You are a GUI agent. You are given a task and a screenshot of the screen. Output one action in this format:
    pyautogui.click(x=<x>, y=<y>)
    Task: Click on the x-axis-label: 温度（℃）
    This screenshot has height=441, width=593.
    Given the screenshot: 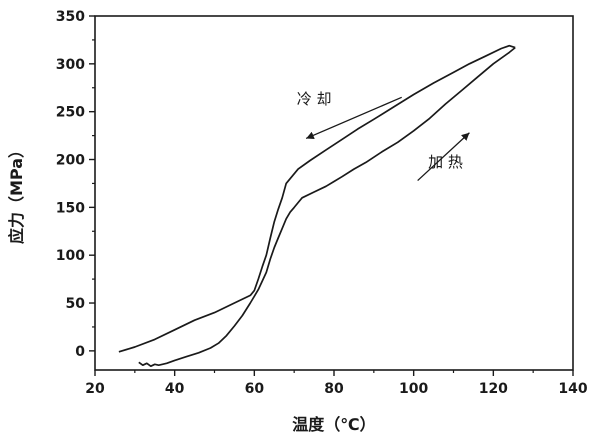 What is the action you would take?
    pyautogui.click(x=333, y=424)
    